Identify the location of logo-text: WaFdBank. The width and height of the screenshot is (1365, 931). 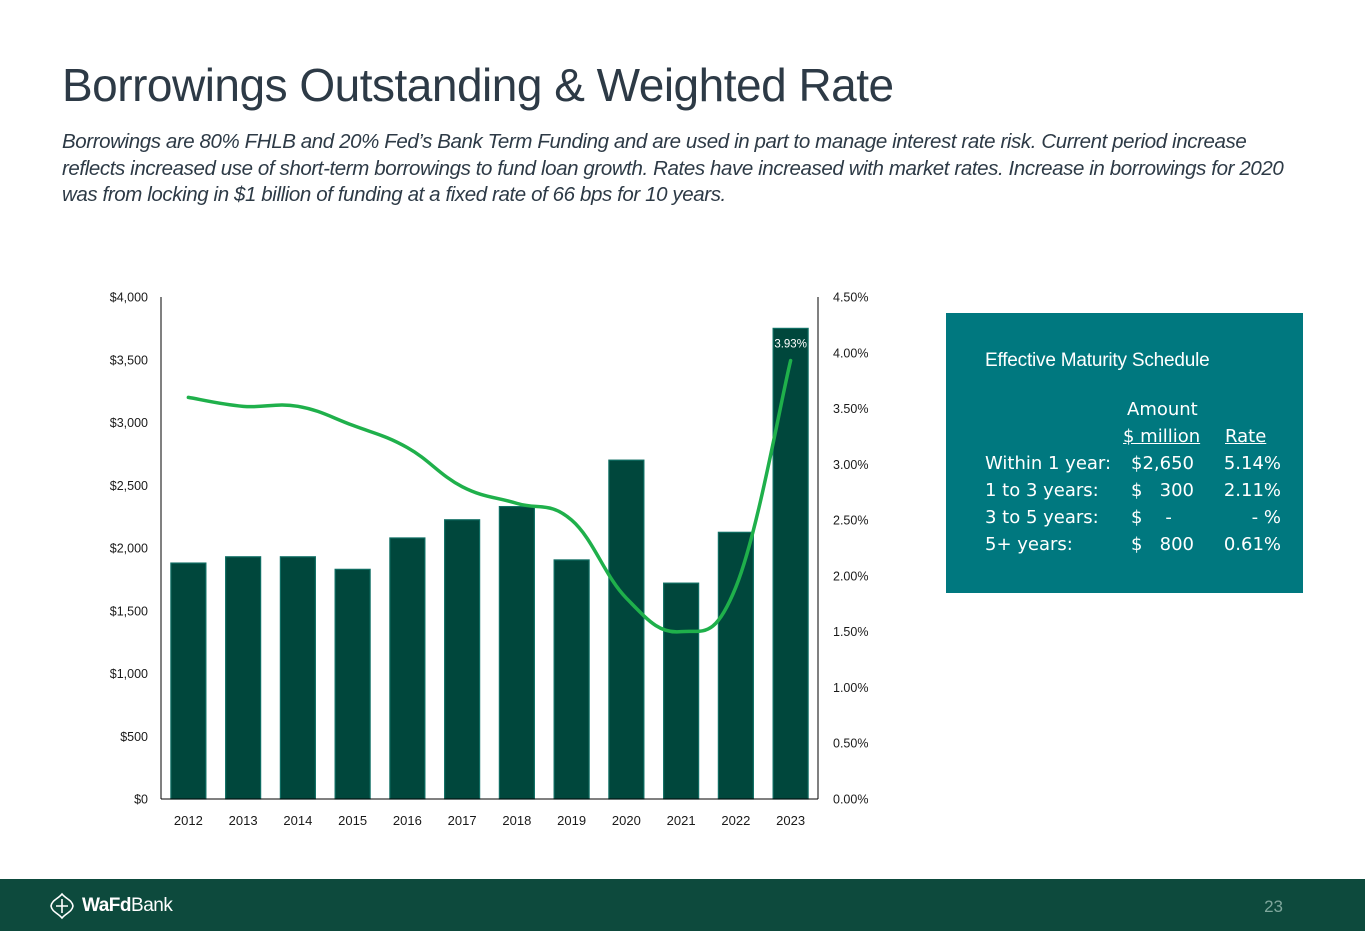
(127, 905).